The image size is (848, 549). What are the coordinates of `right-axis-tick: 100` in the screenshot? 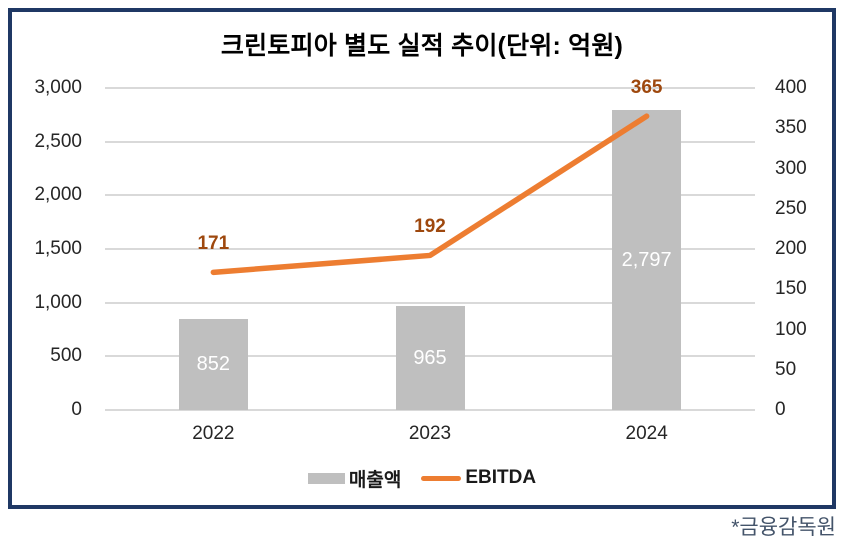 It's located at (791, 329).